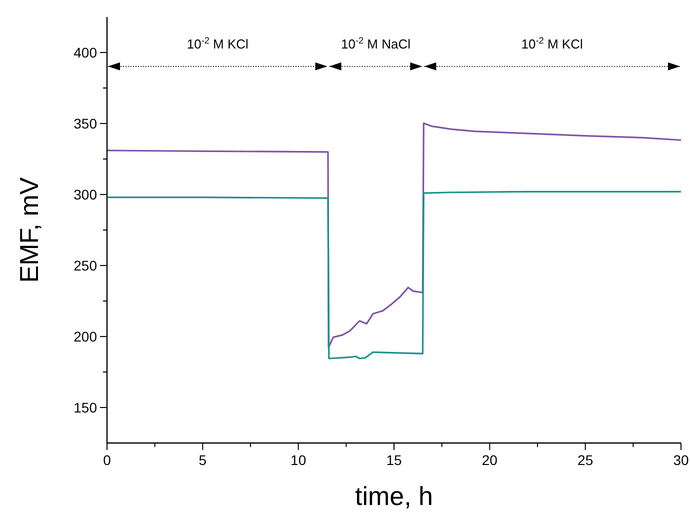  I want to click on x-tick-label: 0, so click(107, 460).